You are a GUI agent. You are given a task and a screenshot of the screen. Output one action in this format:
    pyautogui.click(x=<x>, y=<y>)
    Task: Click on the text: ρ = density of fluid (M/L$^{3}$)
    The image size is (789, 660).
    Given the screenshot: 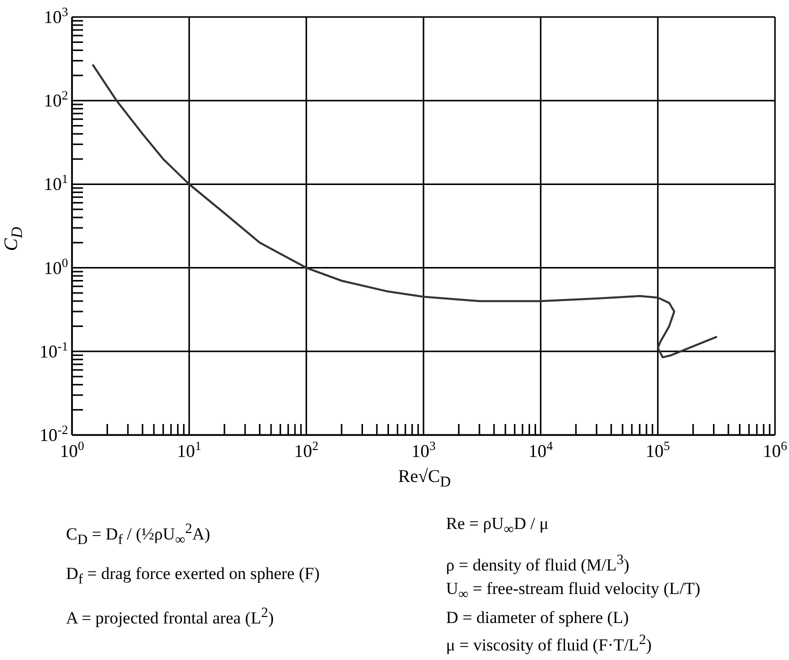 What is the action you would take?
    pyautogui.click(x=538, y=564)
    